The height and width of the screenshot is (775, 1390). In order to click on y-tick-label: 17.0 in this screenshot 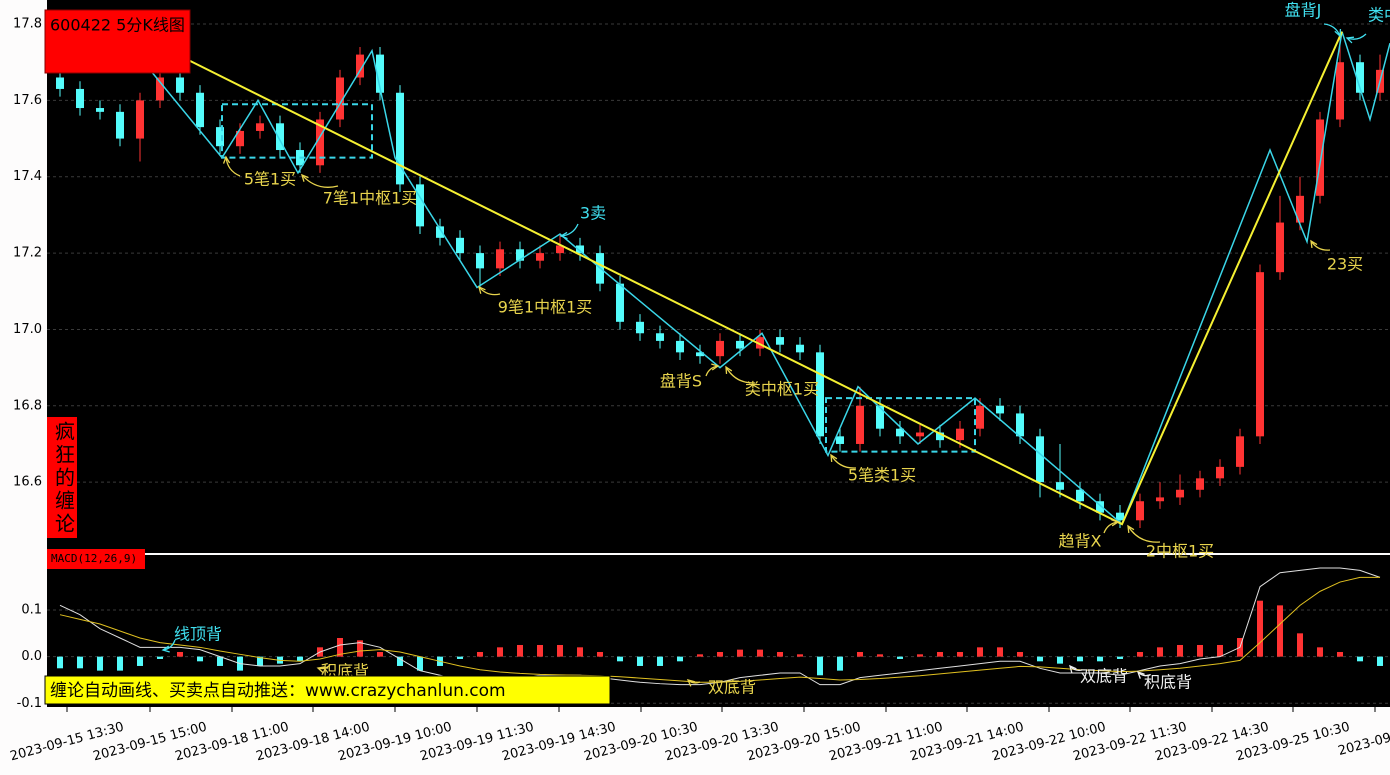, I will do `click(27, 329)`.